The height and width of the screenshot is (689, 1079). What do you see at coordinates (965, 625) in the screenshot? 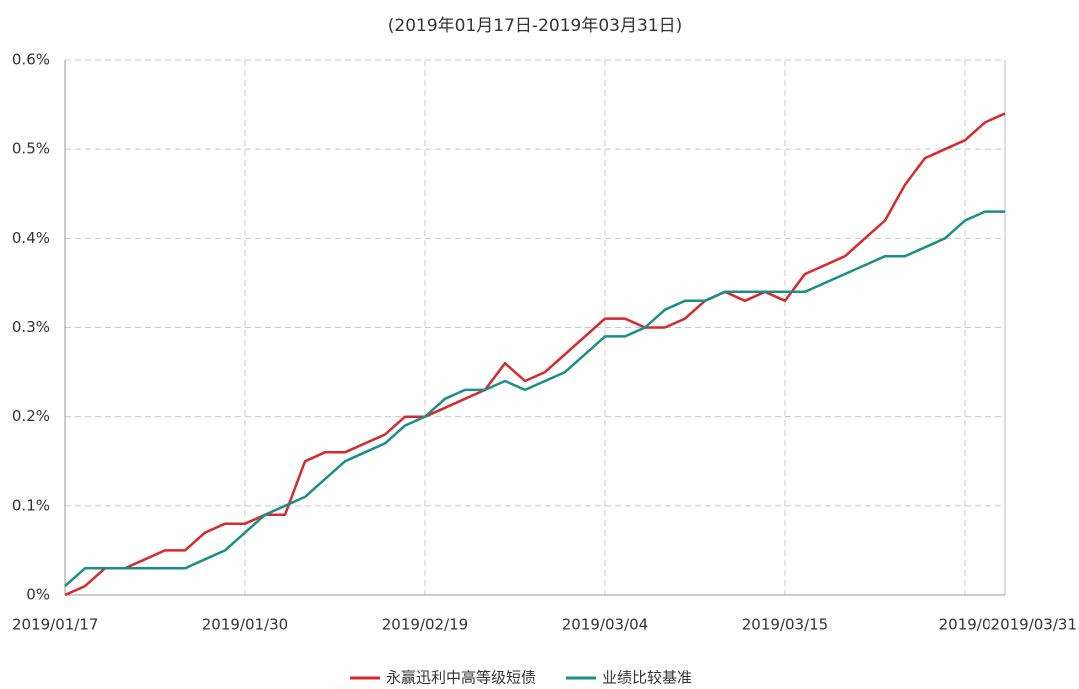
I see `x-tick-label: 2019/0` at bounding box center [965, 625].